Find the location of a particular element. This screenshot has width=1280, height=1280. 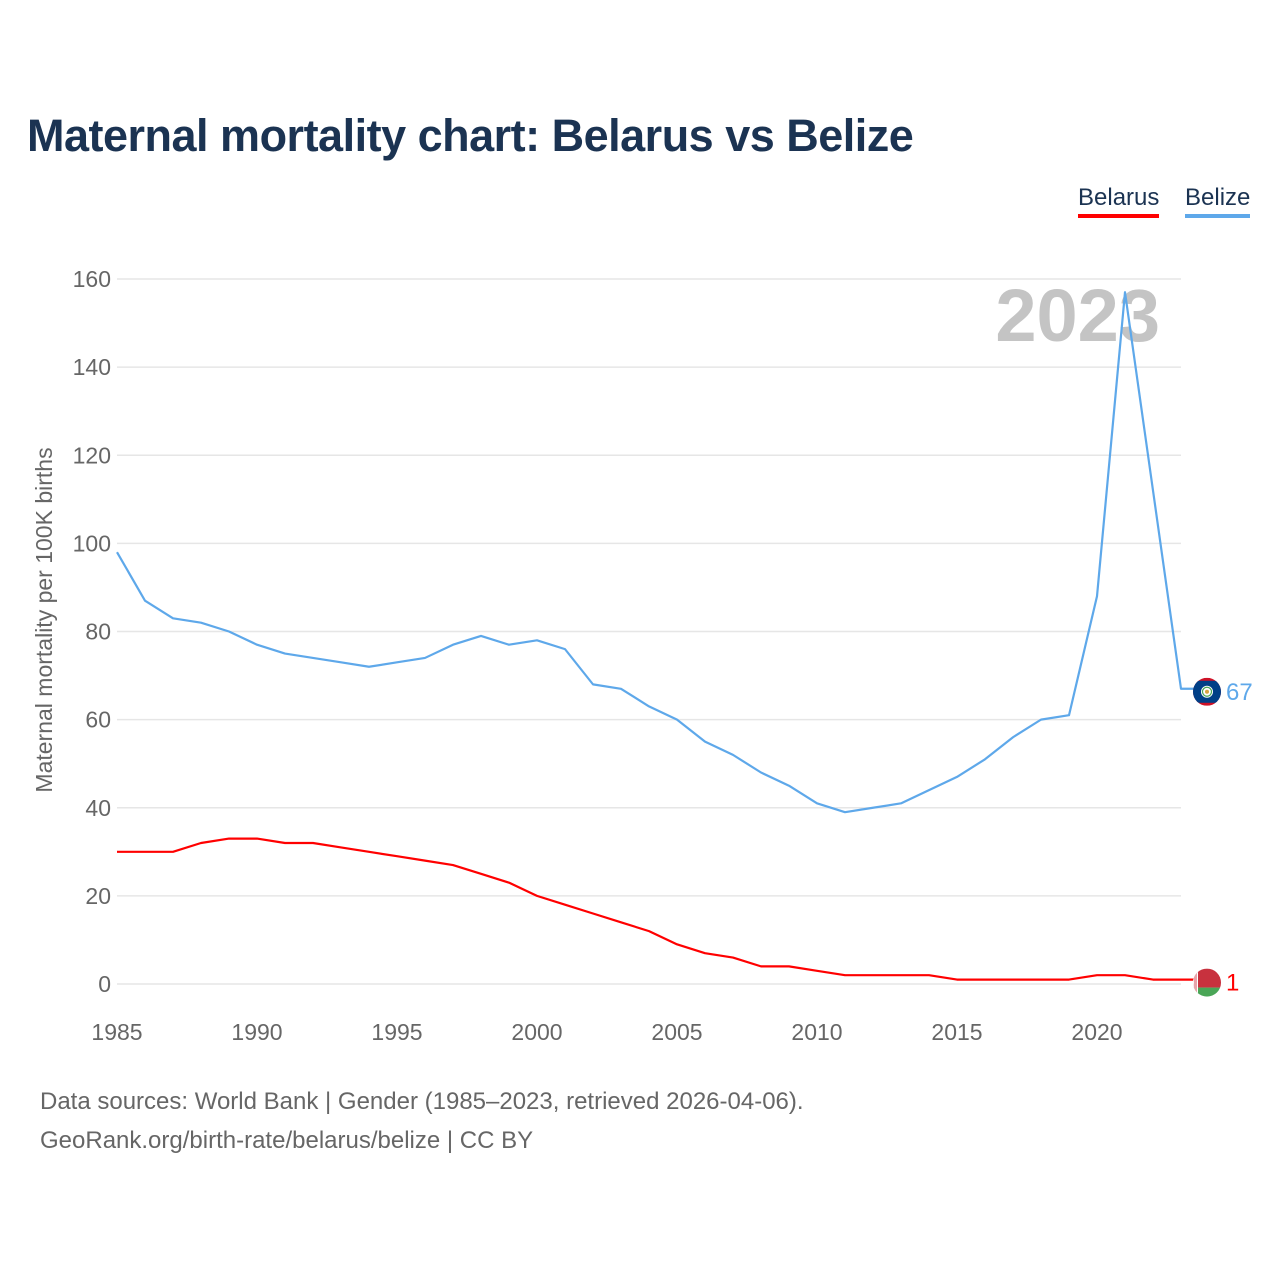

belarus-flag-icon is located at coordinates (1207, 982).